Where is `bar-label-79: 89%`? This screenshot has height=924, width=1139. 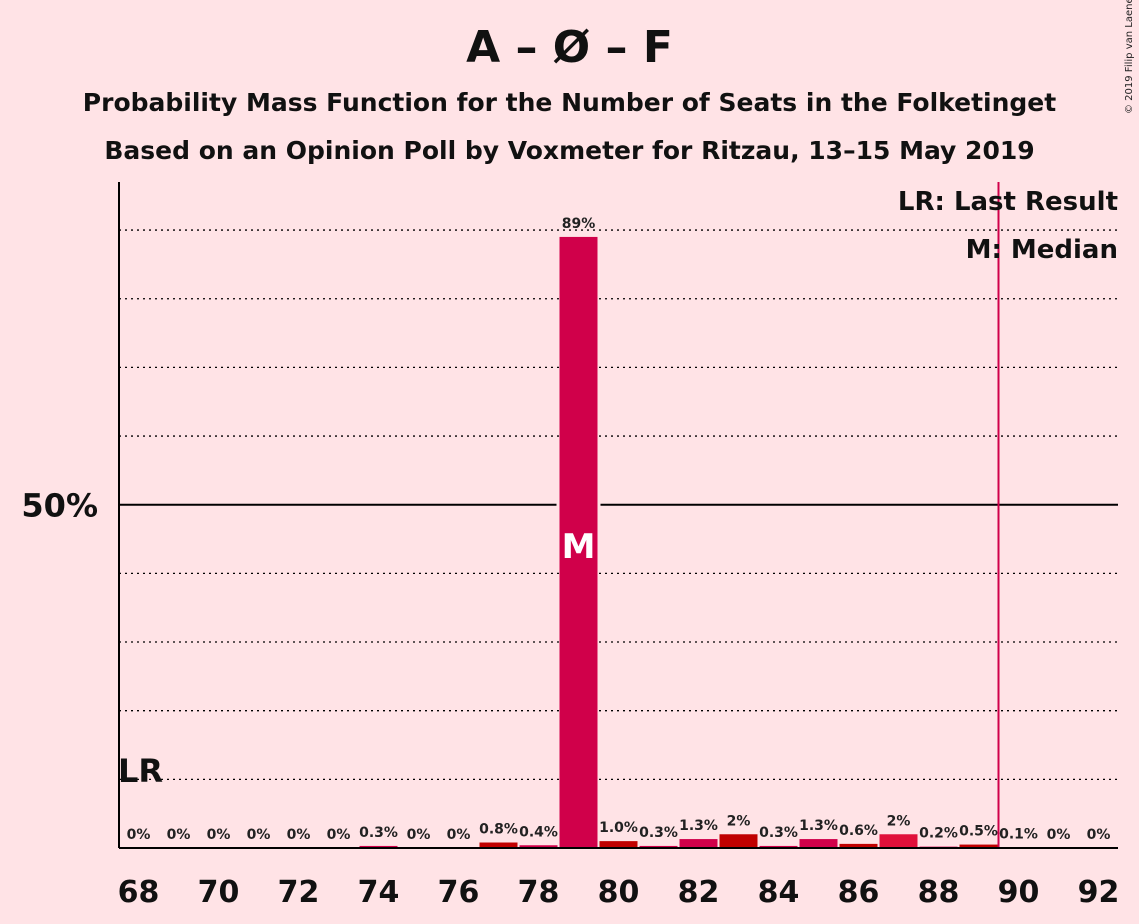 bar-label-79: 89% is located at coordinates (579, 224).